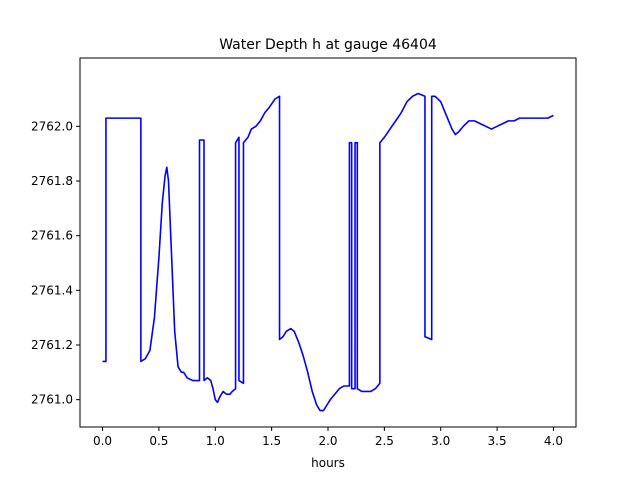  Describe the element at coordinates (52, 400) in the screenshot. I see `y-tick-label: 2761.0` at that location.